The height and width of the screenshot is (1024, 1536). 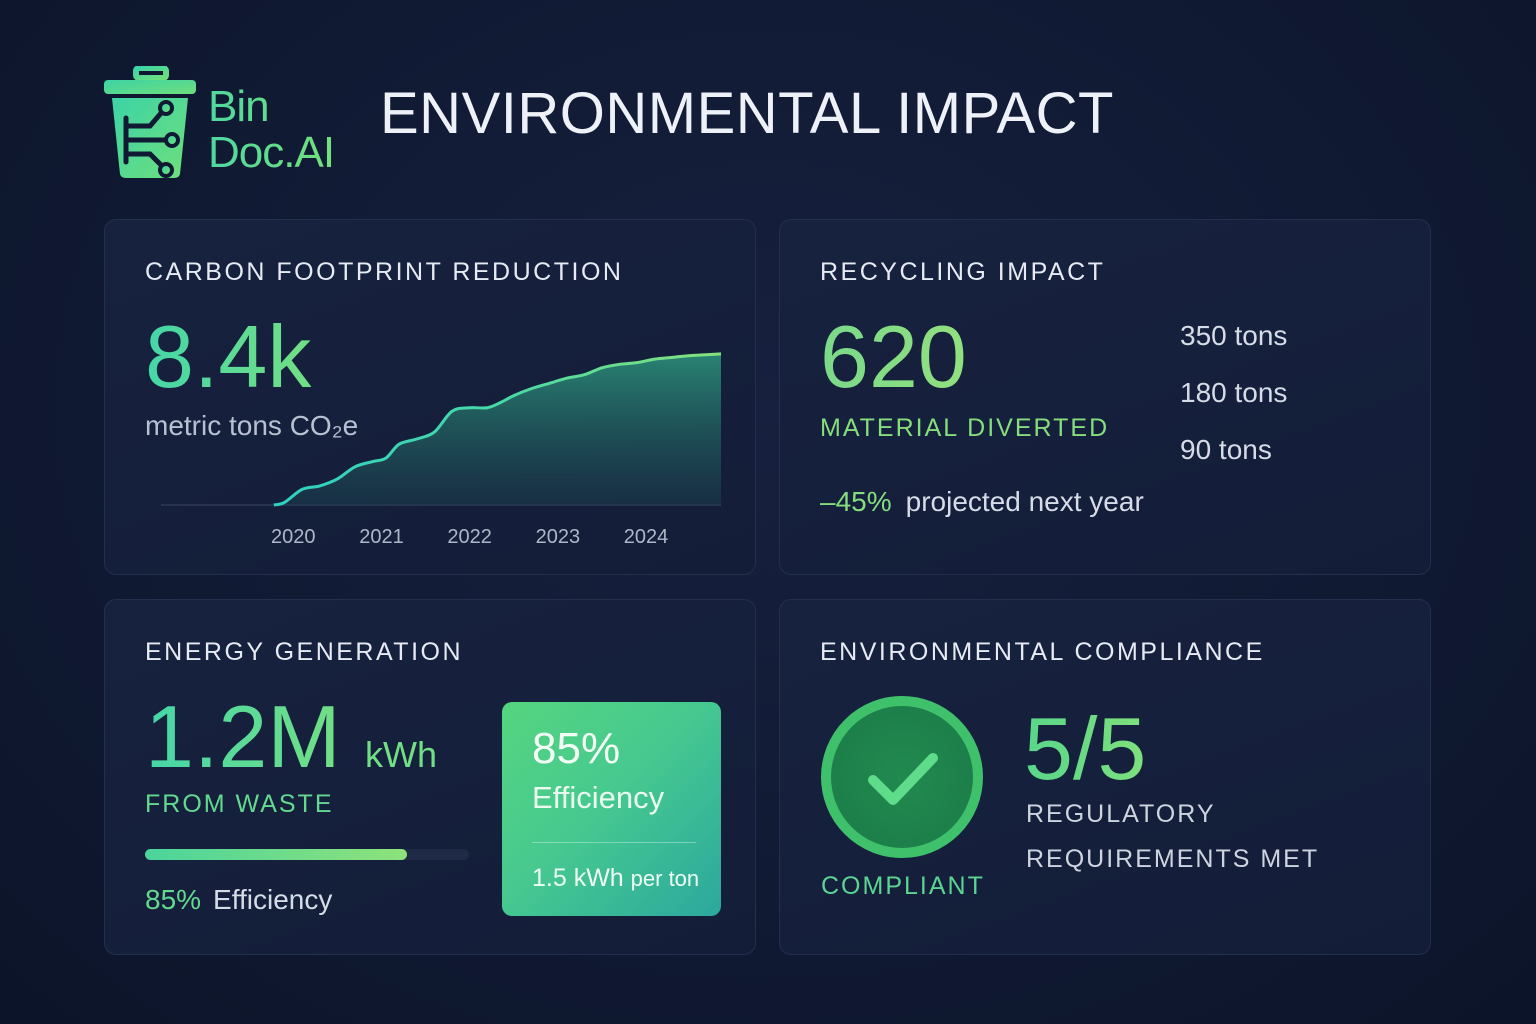 I want to click on compliance-value: 5/5, so click(x=1085, y=748).